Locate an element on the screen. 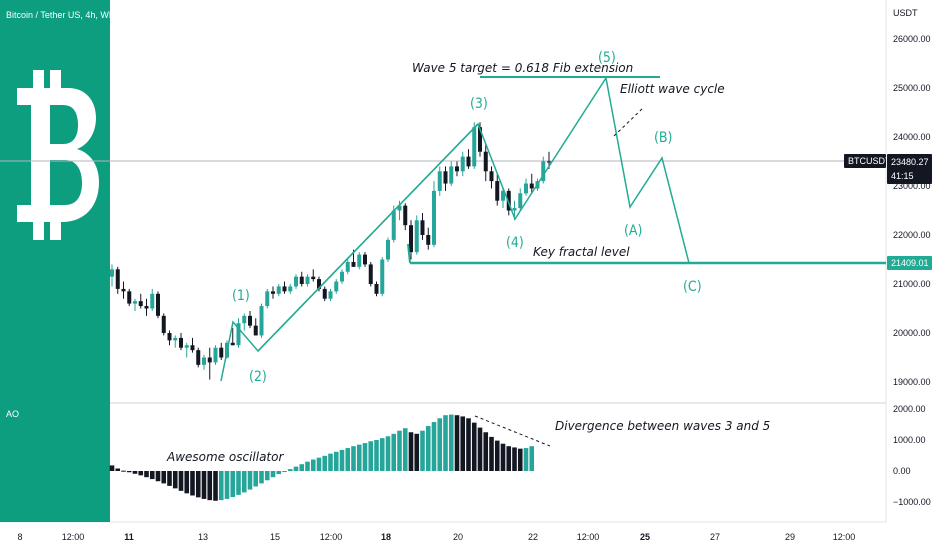  time-axis: 8 12:00 11 13 15 12:00 18 20 22 12:00 25 27 29 12:00 is located at coordinates (436, 537).